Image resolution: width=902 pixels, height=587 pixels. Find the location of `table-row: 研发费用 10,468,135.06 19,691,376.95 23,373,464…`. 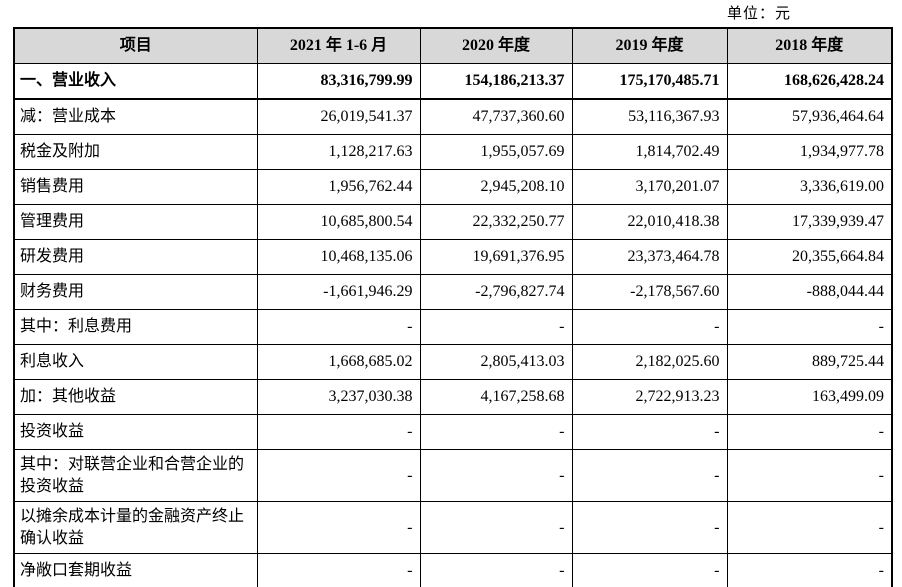

table-row: 研发费用 10,468,135.06 19,691,376.95 23,373,464… is located at coordinates (453, 257).